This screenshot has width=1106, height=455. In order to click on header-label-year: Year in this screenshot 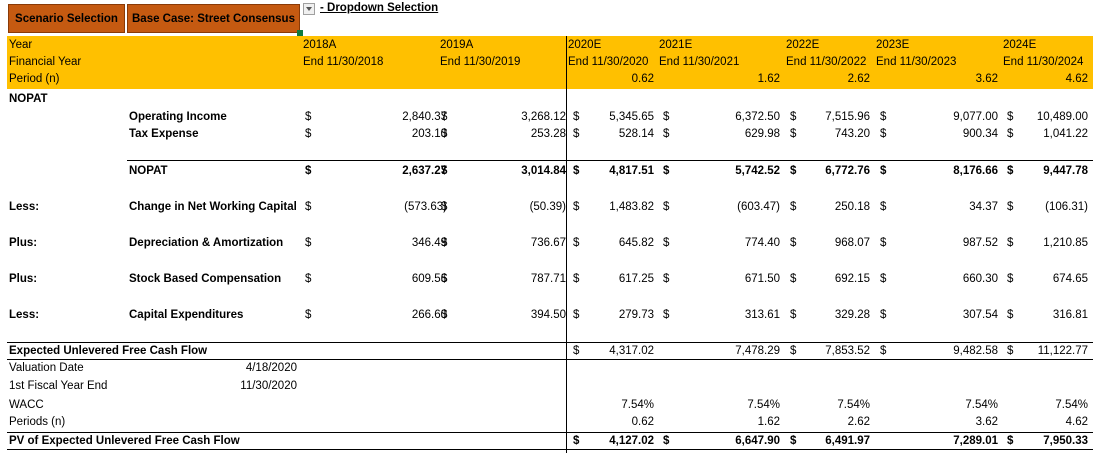, I will do `click(21, 45)`.